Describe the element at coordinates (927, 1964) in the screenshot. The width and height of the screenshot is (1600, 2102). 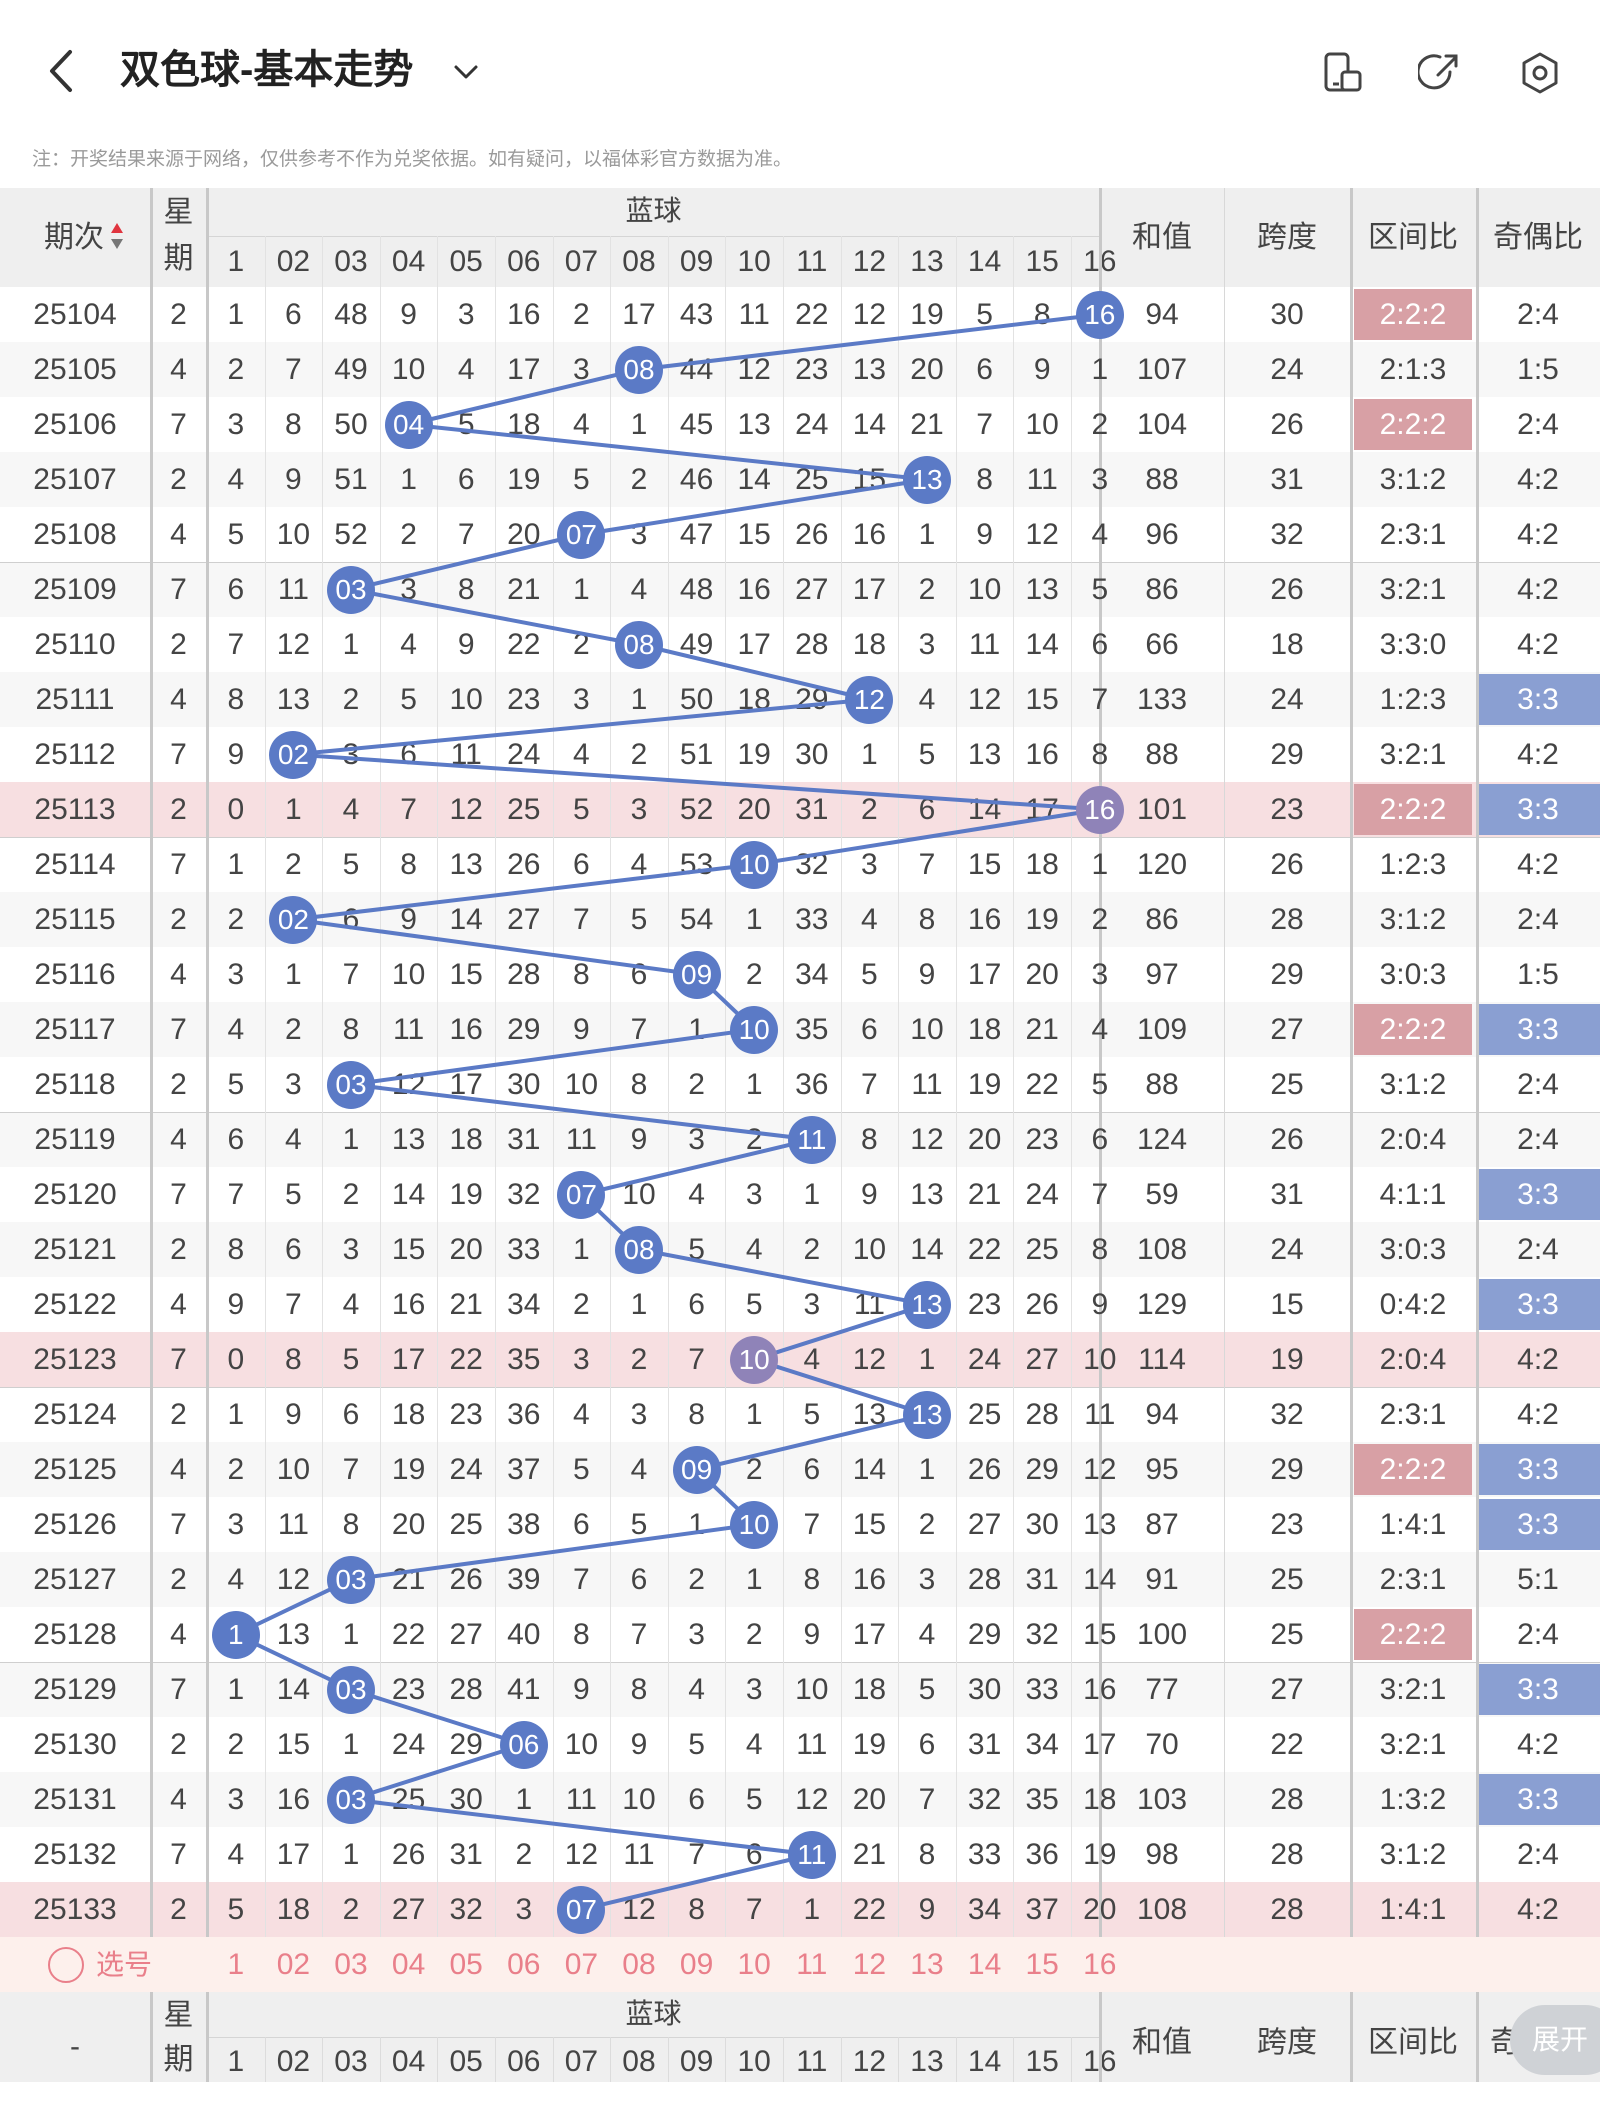
I see `select-number-13: 13` at that location.